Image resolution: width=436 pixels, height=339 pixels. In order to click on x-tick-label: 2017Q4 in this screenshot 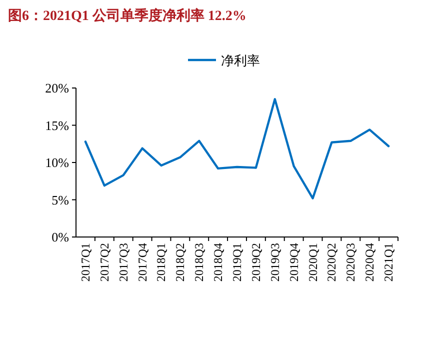, I will do `click(142, 262)`.